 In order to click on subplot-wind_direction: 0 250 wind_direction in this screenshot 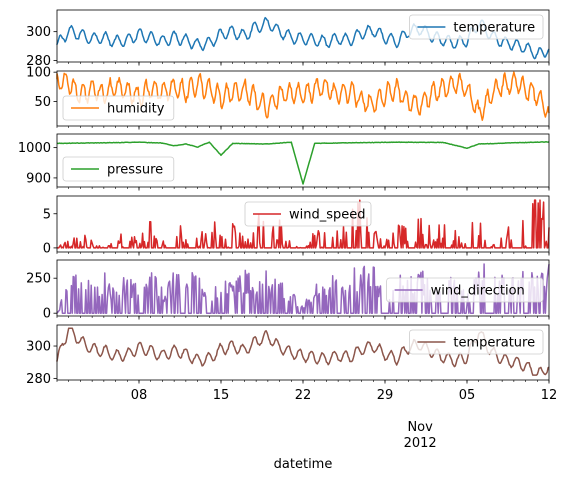, I will do `click(288, 290)`.